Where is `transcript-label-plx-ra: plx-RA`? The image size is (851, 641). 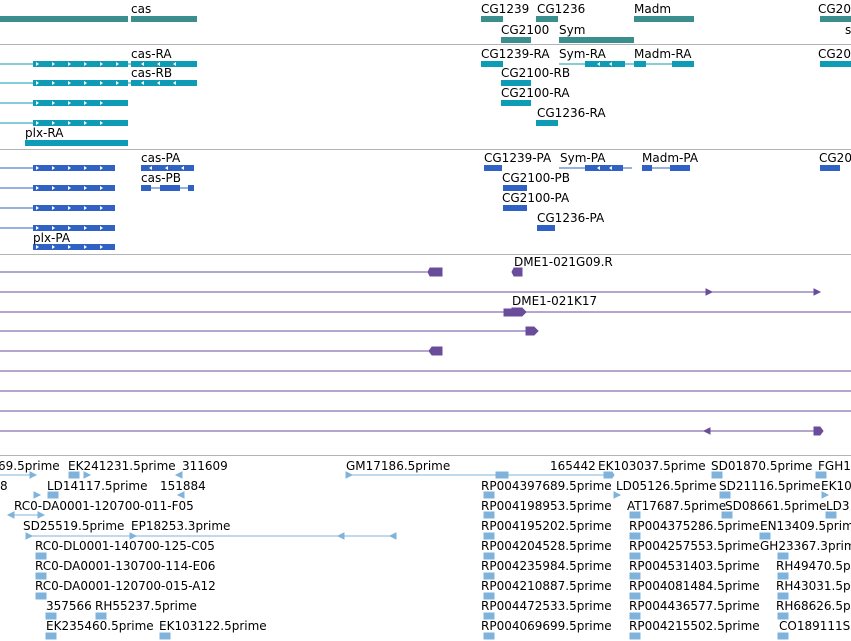
transcript-label-plx-ra: plx-RA is located at coordinates (44, 133).